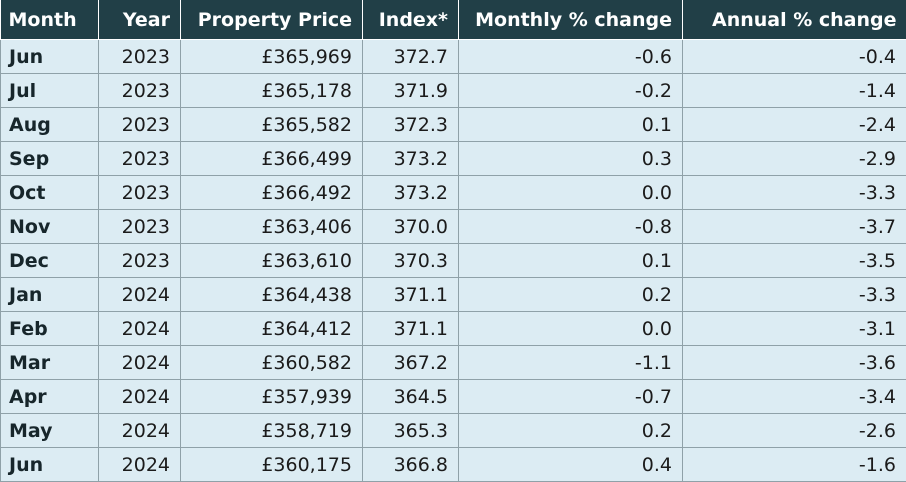 This screenshot has height=482, width=906. What do you see at coordinates (794, 227) in the screenshot?
I see `annual-change-cell: -3.7` at bounding box center [794, 227].